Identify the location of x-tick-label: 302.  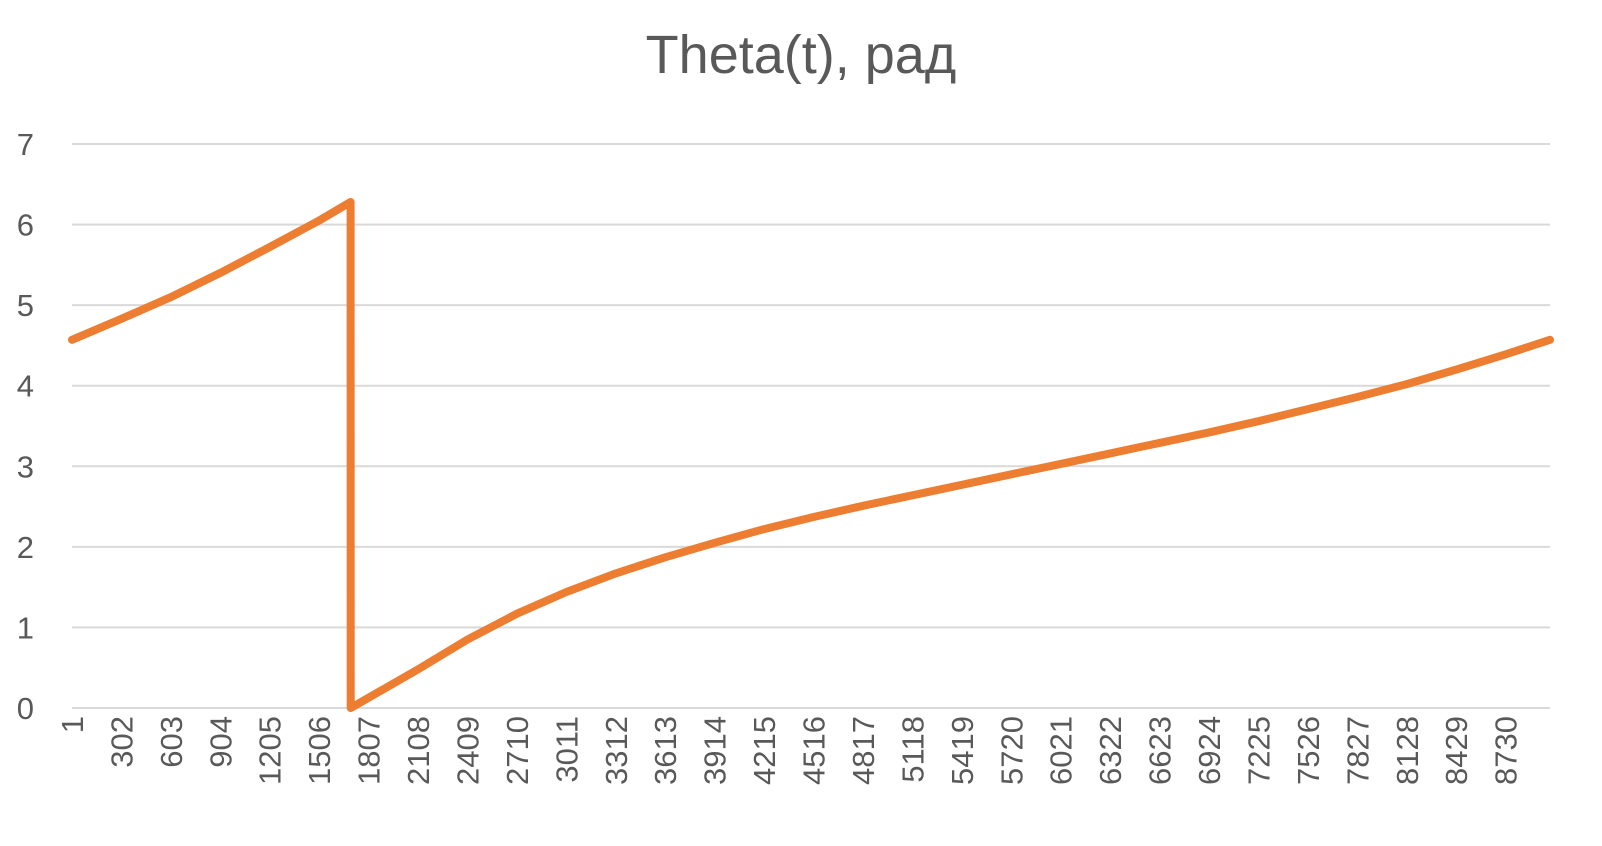
(121, 742).